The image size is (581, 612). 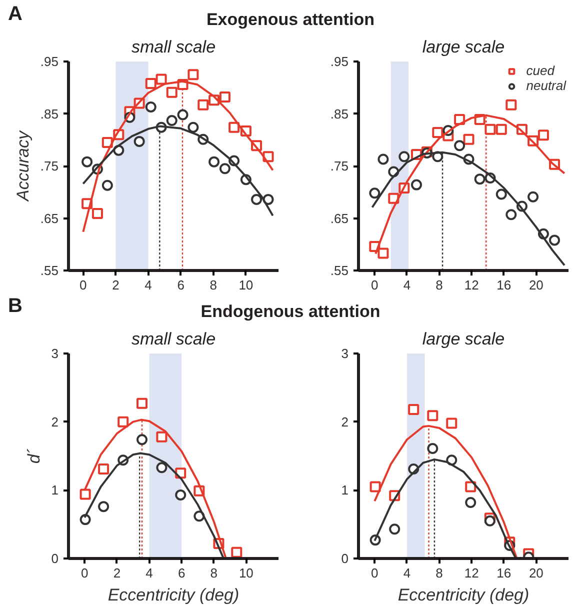 What do you see at coordinates (290, 19) in the screenshot?
I see `text: Exogenous attention` at bounding box center [290, 19].